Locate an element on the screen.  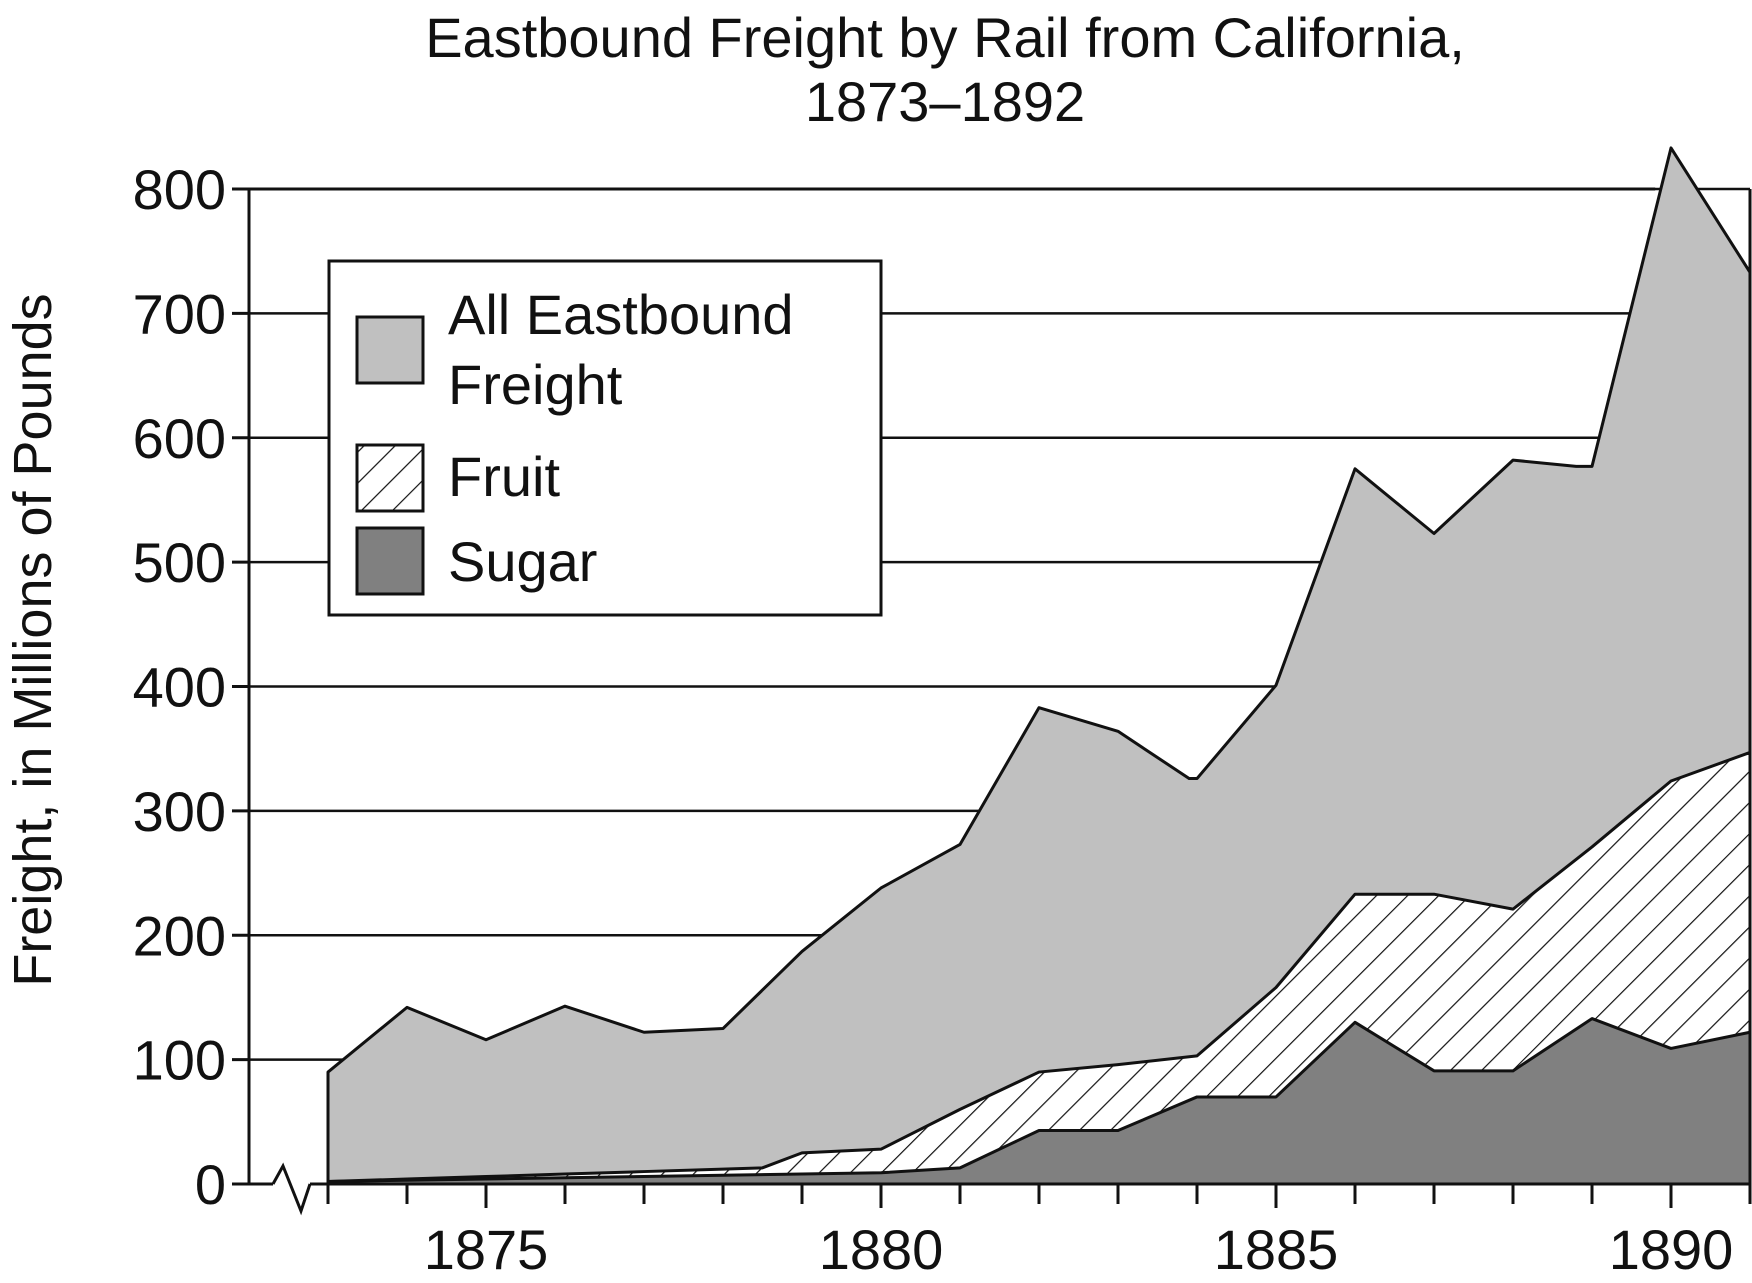
legend-swatch-sugar is located at coordinates (390, 561).